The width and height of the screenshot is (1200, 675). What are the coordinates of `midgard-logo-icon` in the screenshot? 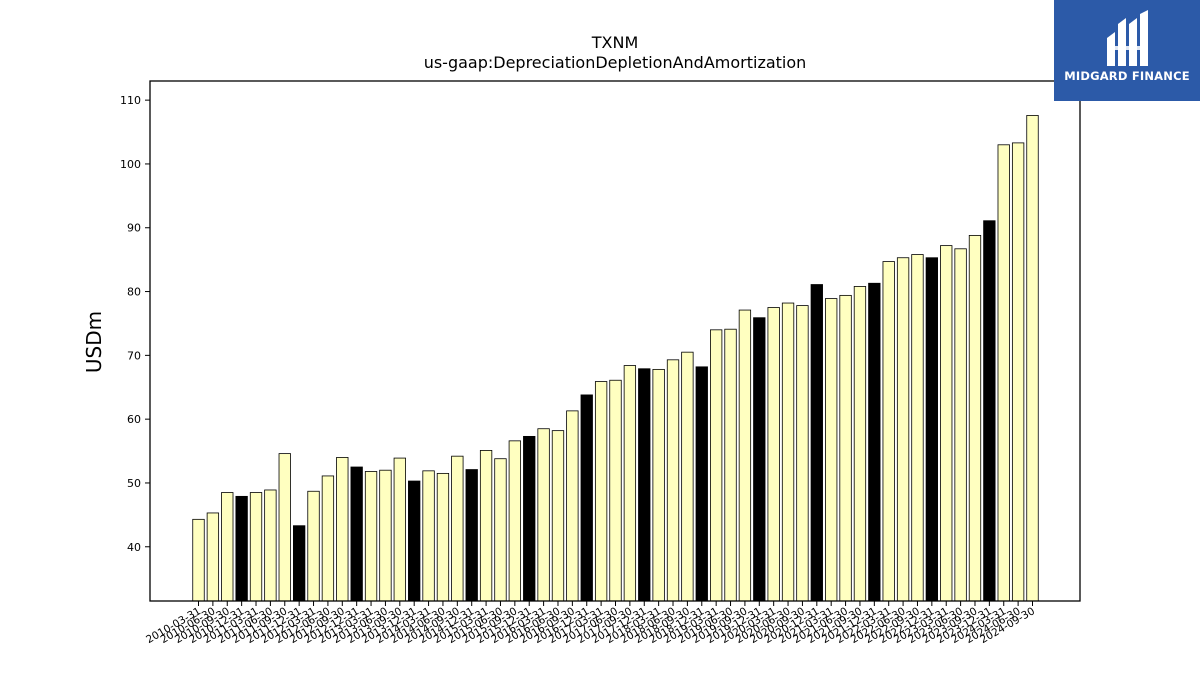 It's located at (1127, 38).